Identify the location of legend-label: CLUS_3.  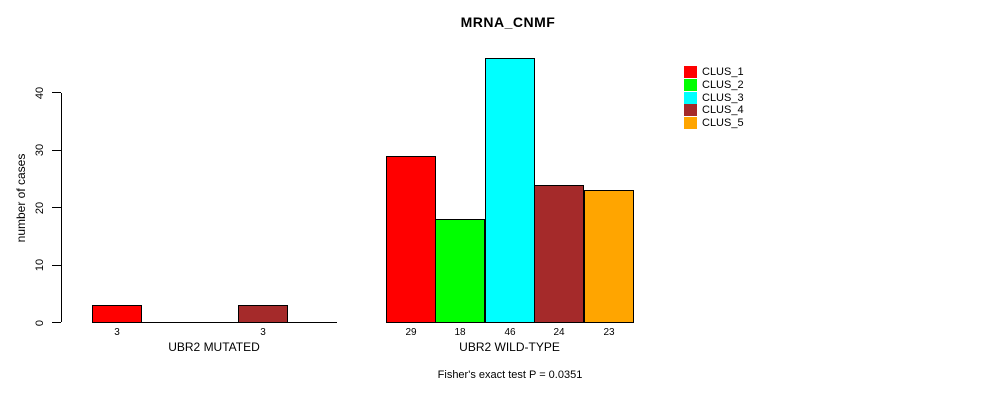
(723, 97).